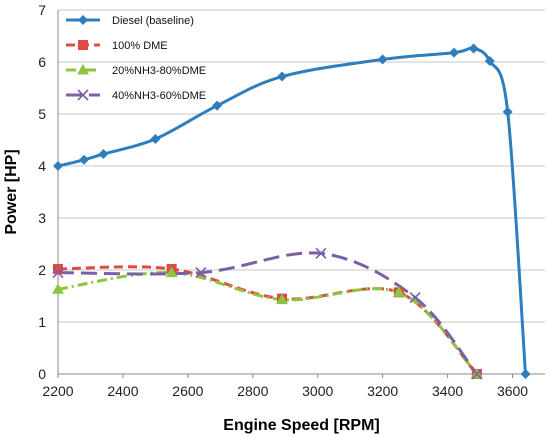  Describe the element at coordinates (42, 166) in the screenshot. I see `y-tick-label: 4` at that location.